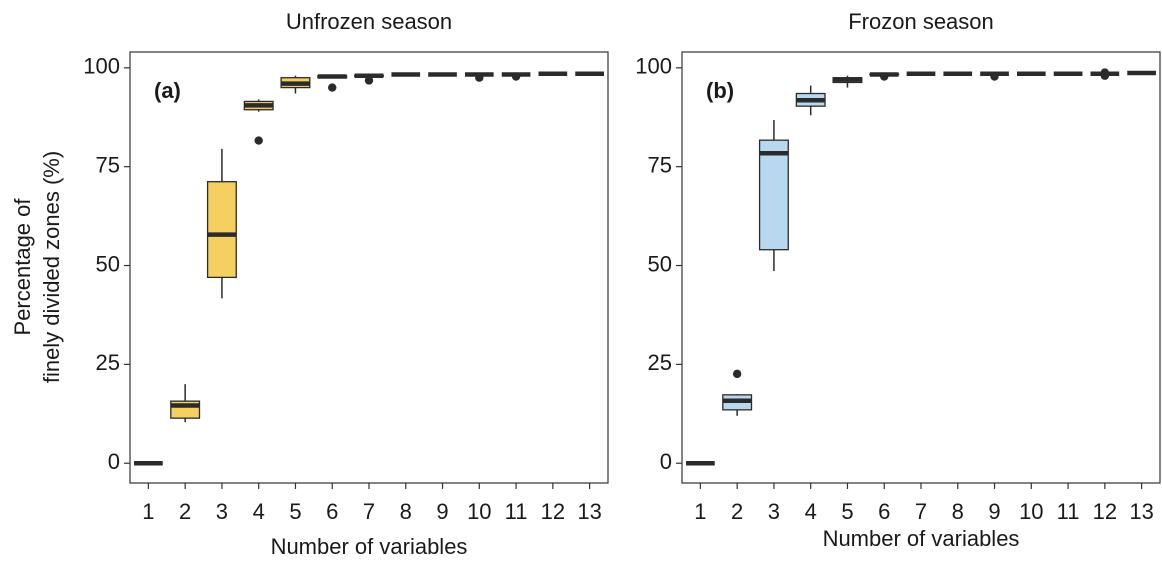 This screenshot has height=562, width=1162. I want to click on y-axis-label: finely divided zones (%), so click(51, 267).